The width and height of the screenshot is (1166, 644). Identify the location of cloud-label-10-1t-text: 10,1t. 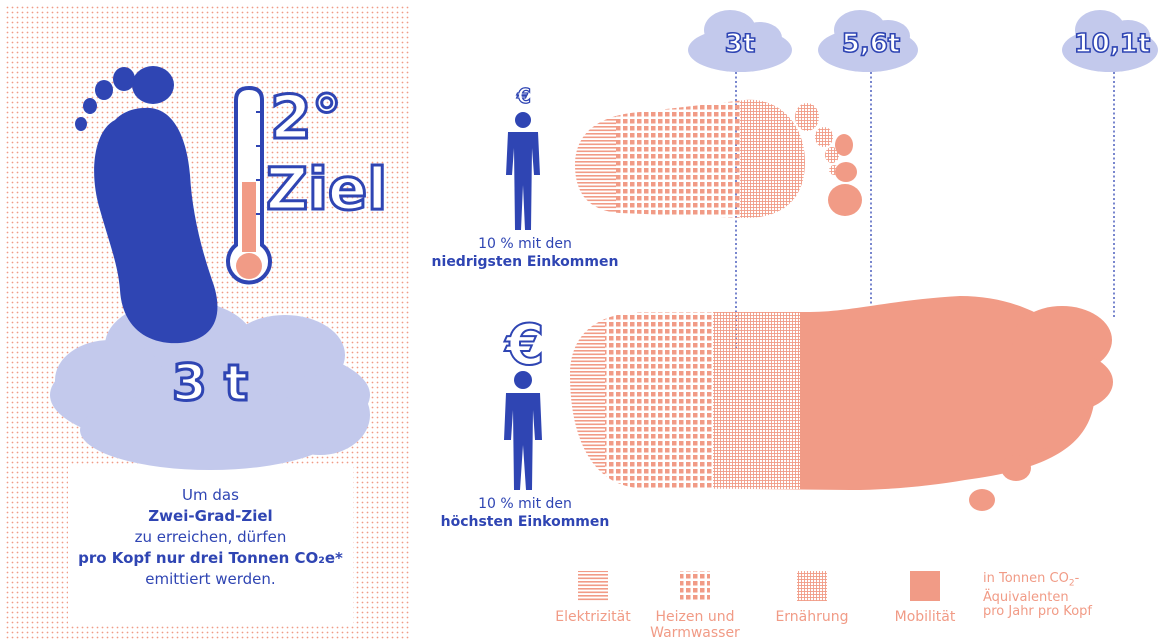
(1112, 44).